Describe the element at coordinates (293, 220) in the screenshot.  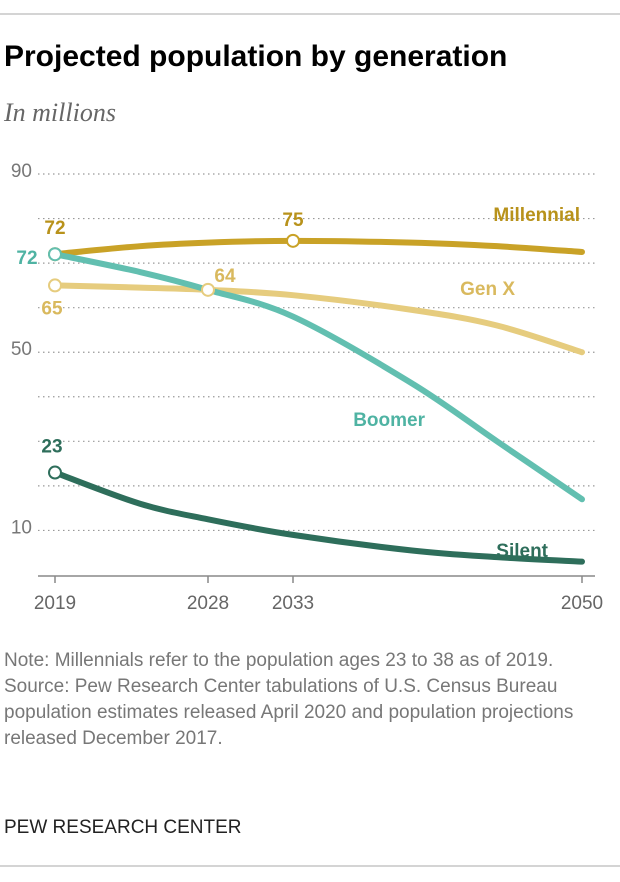
I see `data-label: 75` at that location.